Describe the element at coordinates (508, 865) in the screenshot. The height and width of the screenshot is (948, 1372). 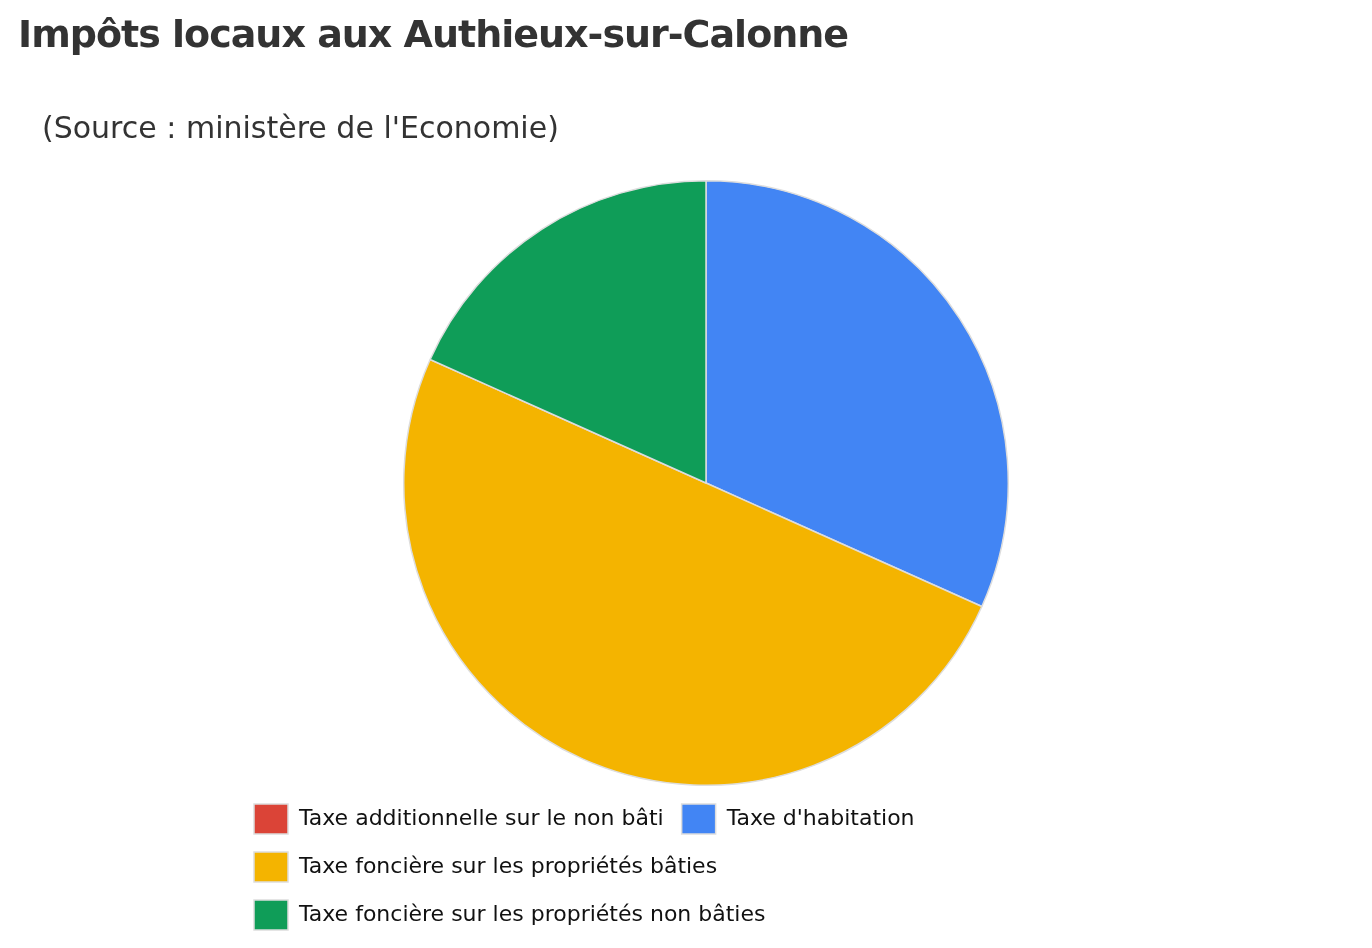
I see `legend-label: Taxe foncière sur les propriétés bâties` at that location.